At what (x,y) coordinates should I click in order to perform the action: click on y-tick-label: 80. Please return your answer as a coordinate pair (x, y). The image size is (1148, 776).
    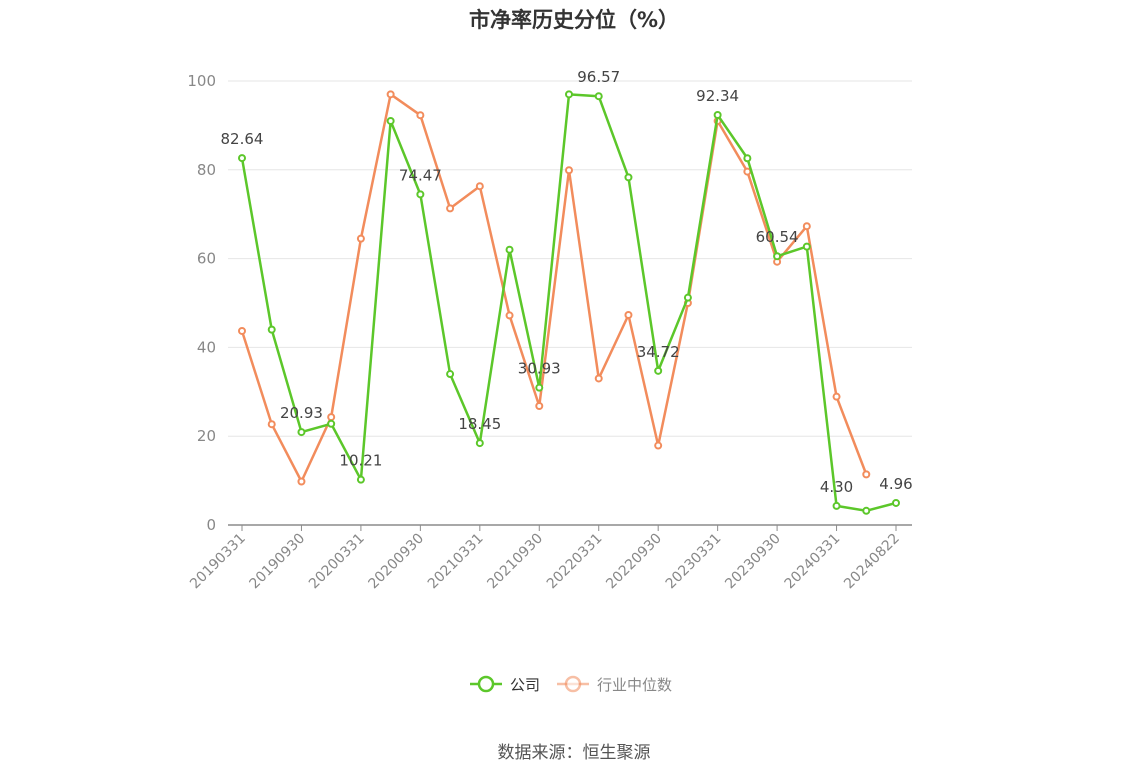
    Looking at the image, I should click on (206, 170).